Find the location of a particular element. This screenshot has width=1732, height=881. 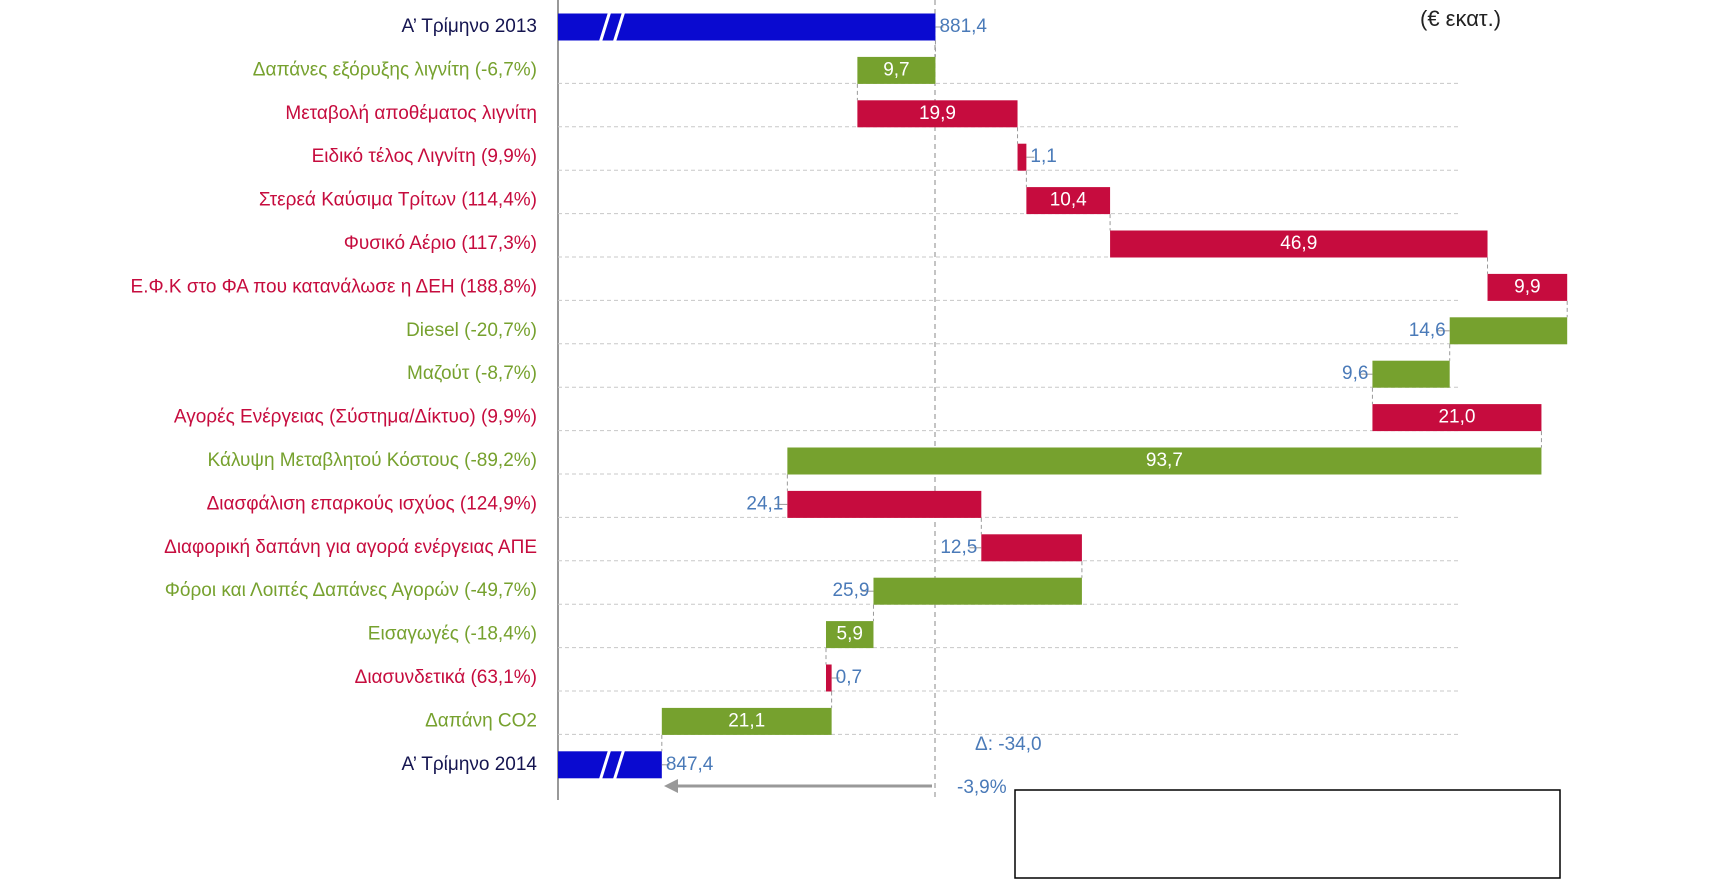

category-label: Στερεά Καύσιμα Τρίτων (114,4%) is located at coordinates (398, 200).